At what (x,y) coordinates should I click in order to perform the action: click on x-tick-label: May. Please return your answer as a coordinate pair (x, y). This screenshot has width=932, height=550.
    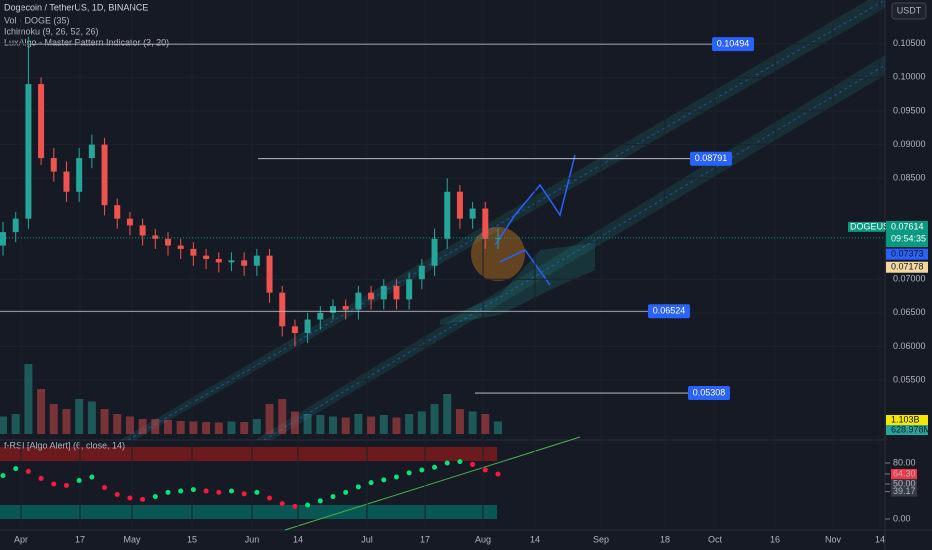
    Looking at the image, I should click on (132, 539).